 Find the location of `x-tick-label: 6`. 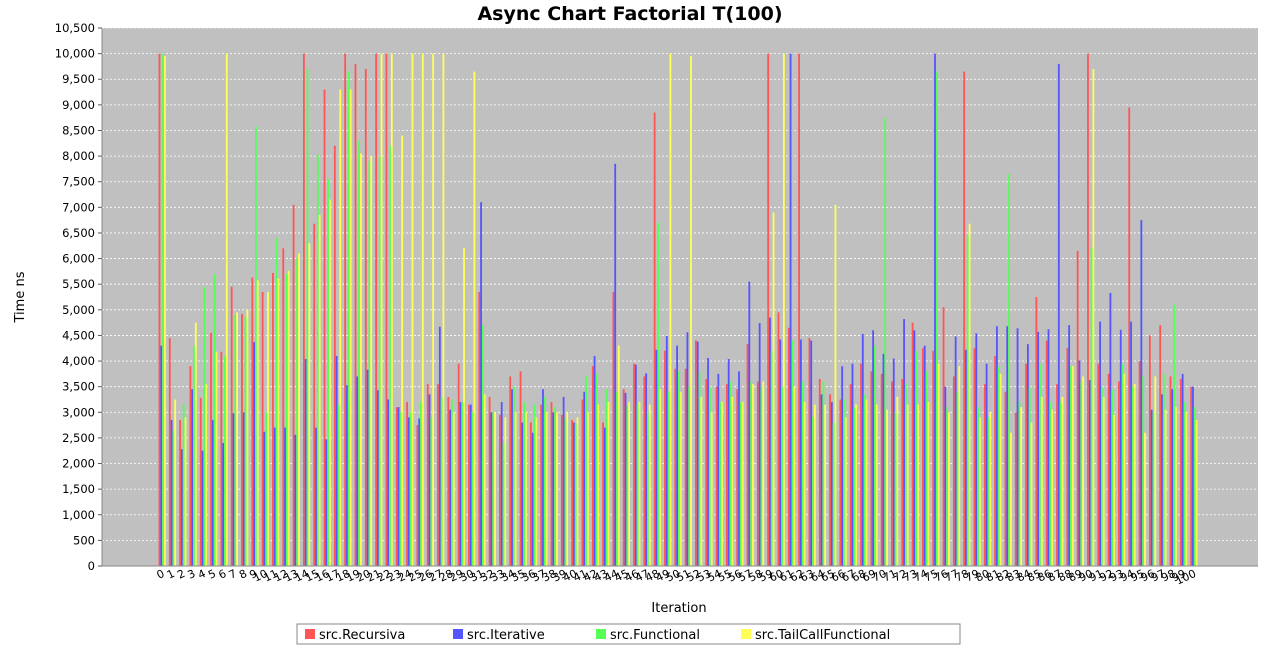

x-tick-label: 6 is located at coordinates (222, 574).